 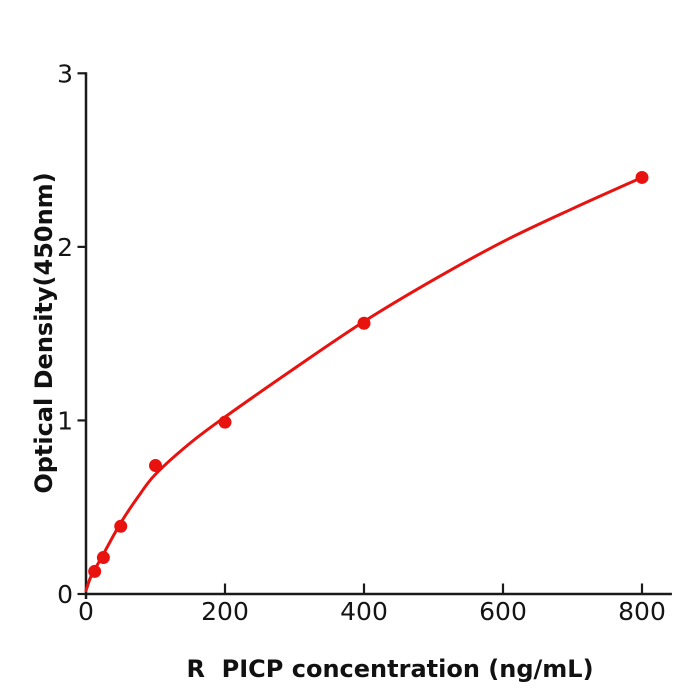 What do you see at coordinates (225, 611) in the screenshot?
I see `x-tick-label: 200` at bounding box center [225, 611].